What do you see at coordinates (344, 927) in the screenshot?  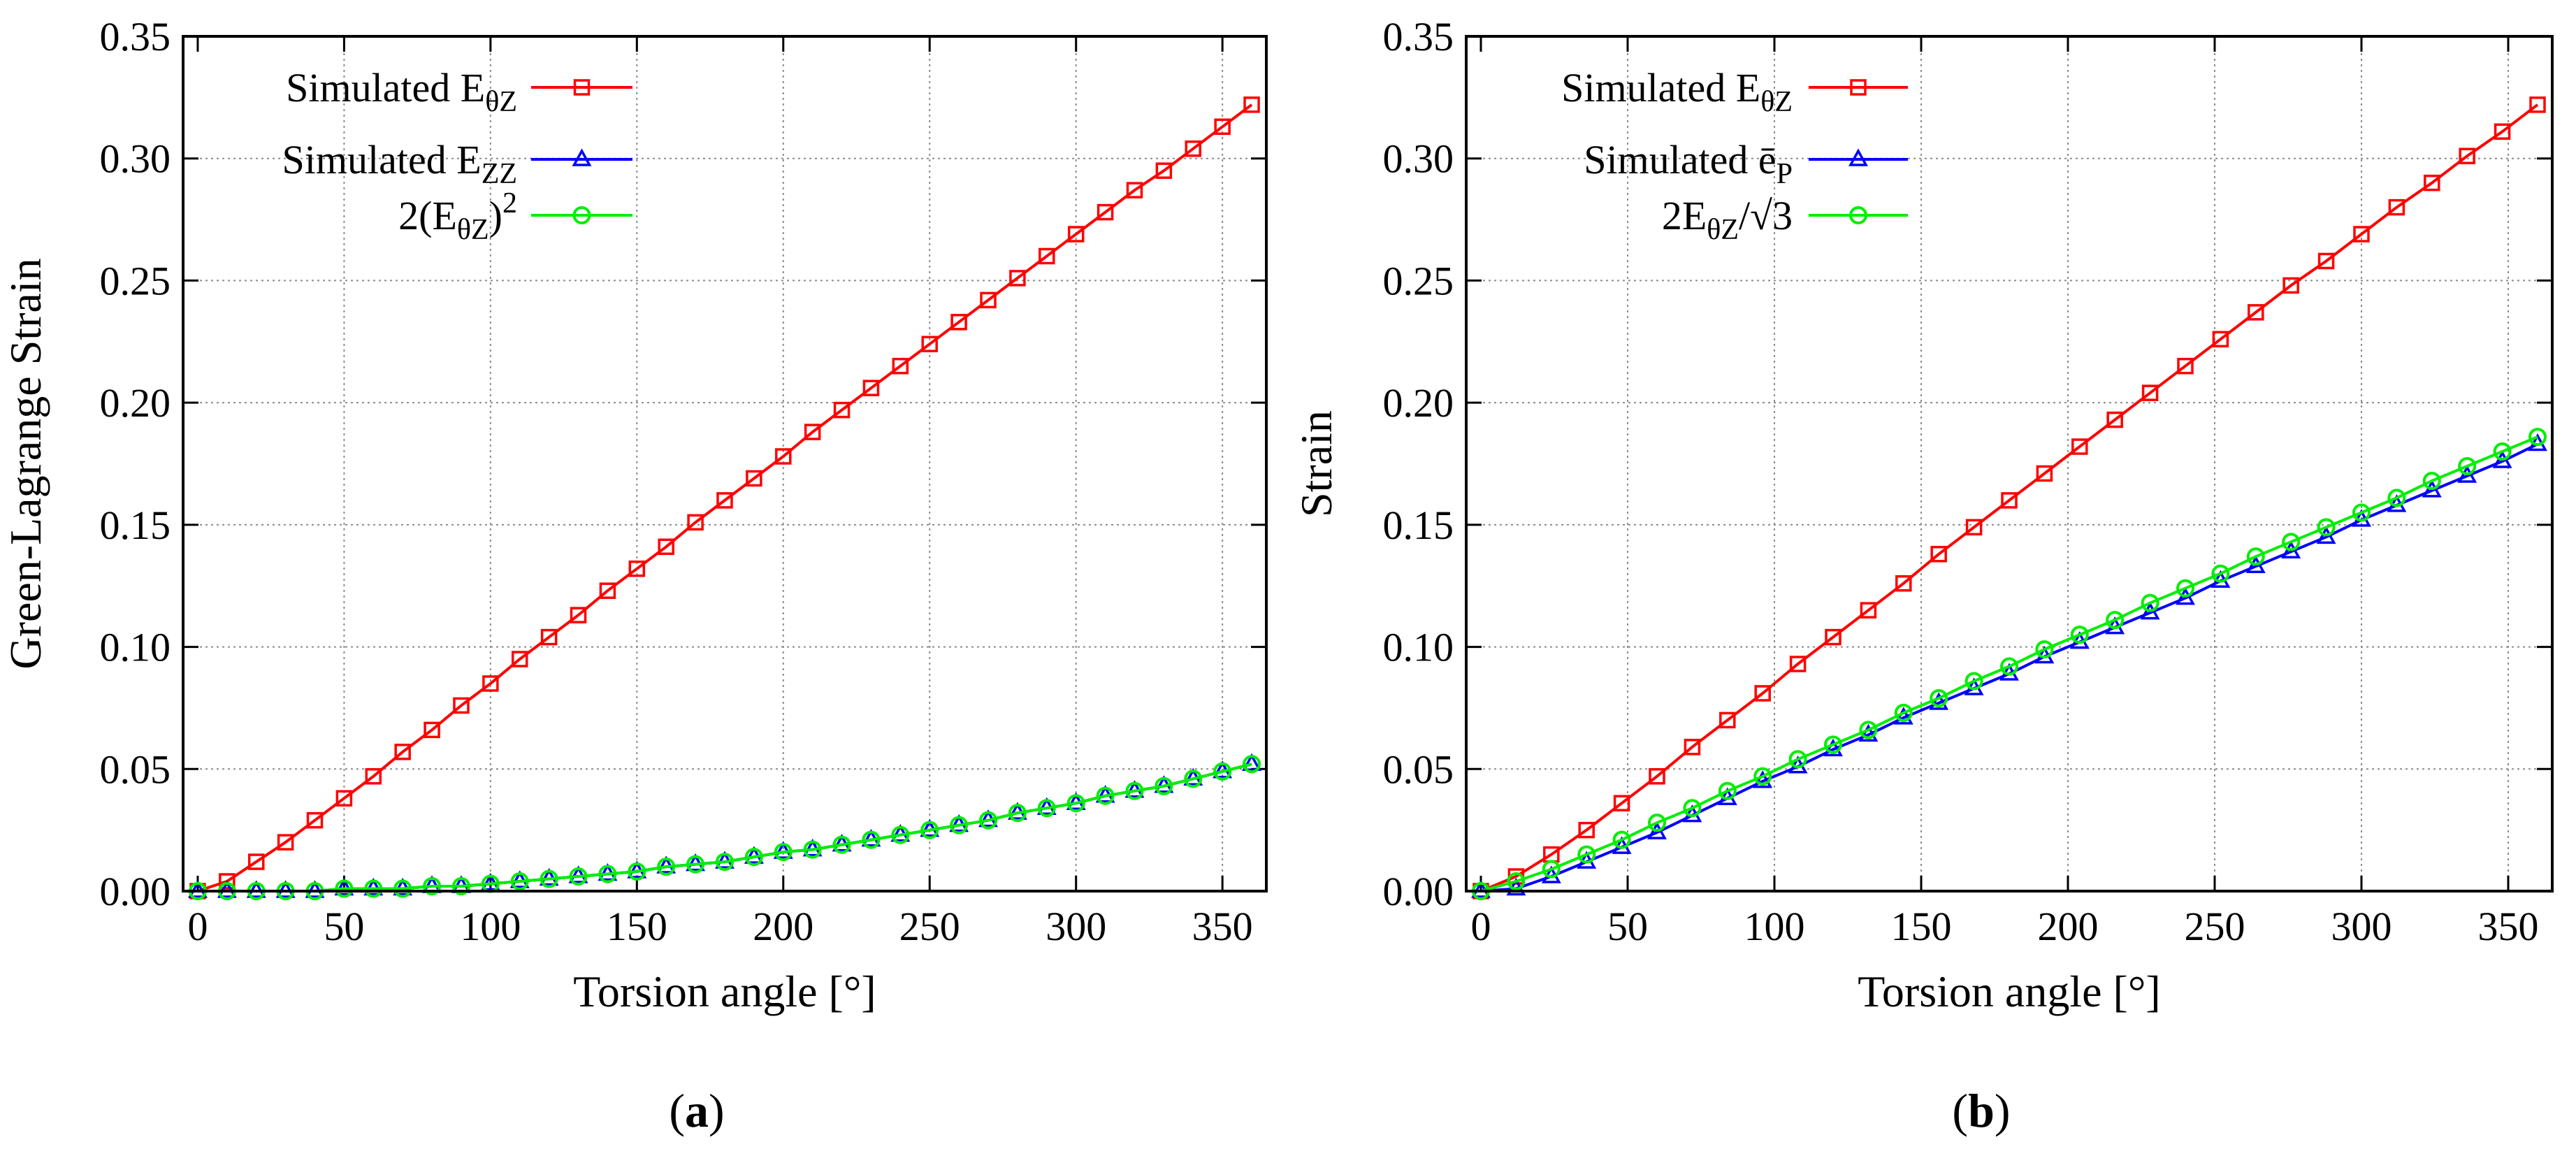 I see `x-tick-label: 50` at bounding box center [344, 927].